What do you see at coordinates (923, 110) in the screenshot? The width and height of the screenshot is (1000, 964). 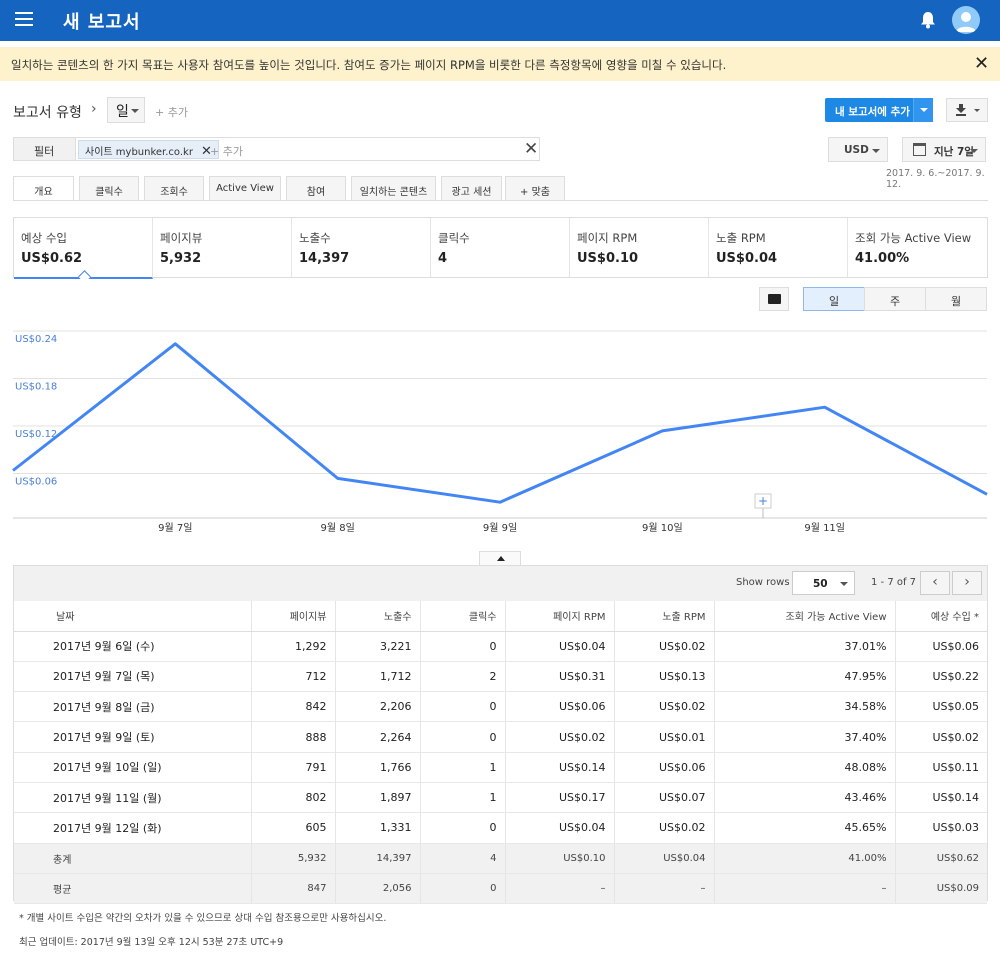 I see `add-report-dropdown` at bounding box center [923, 110].